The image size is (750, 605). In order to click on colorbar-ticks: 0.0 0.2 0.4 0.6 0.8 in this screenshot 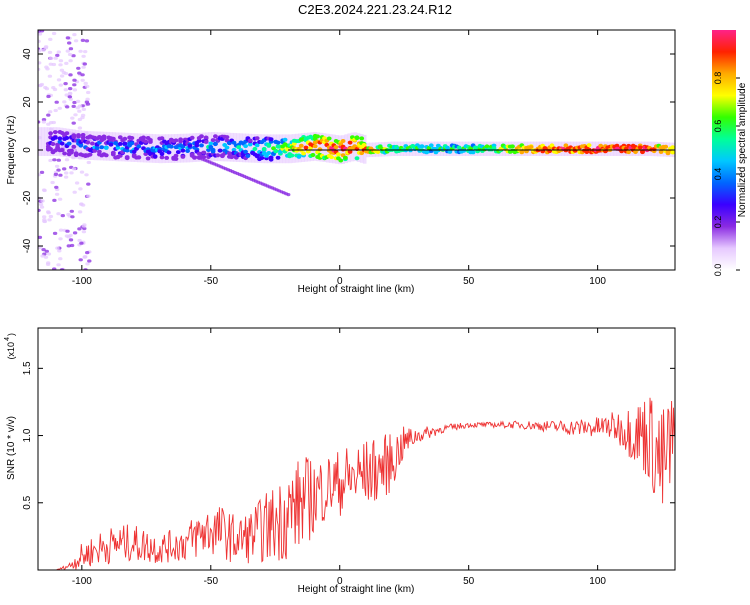, I will do `click(726, 174)`.